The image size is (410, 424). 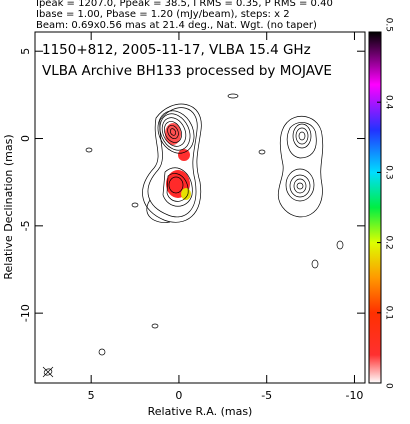 I want to click on x-tick-label: -5, so click(x=266, y=395).